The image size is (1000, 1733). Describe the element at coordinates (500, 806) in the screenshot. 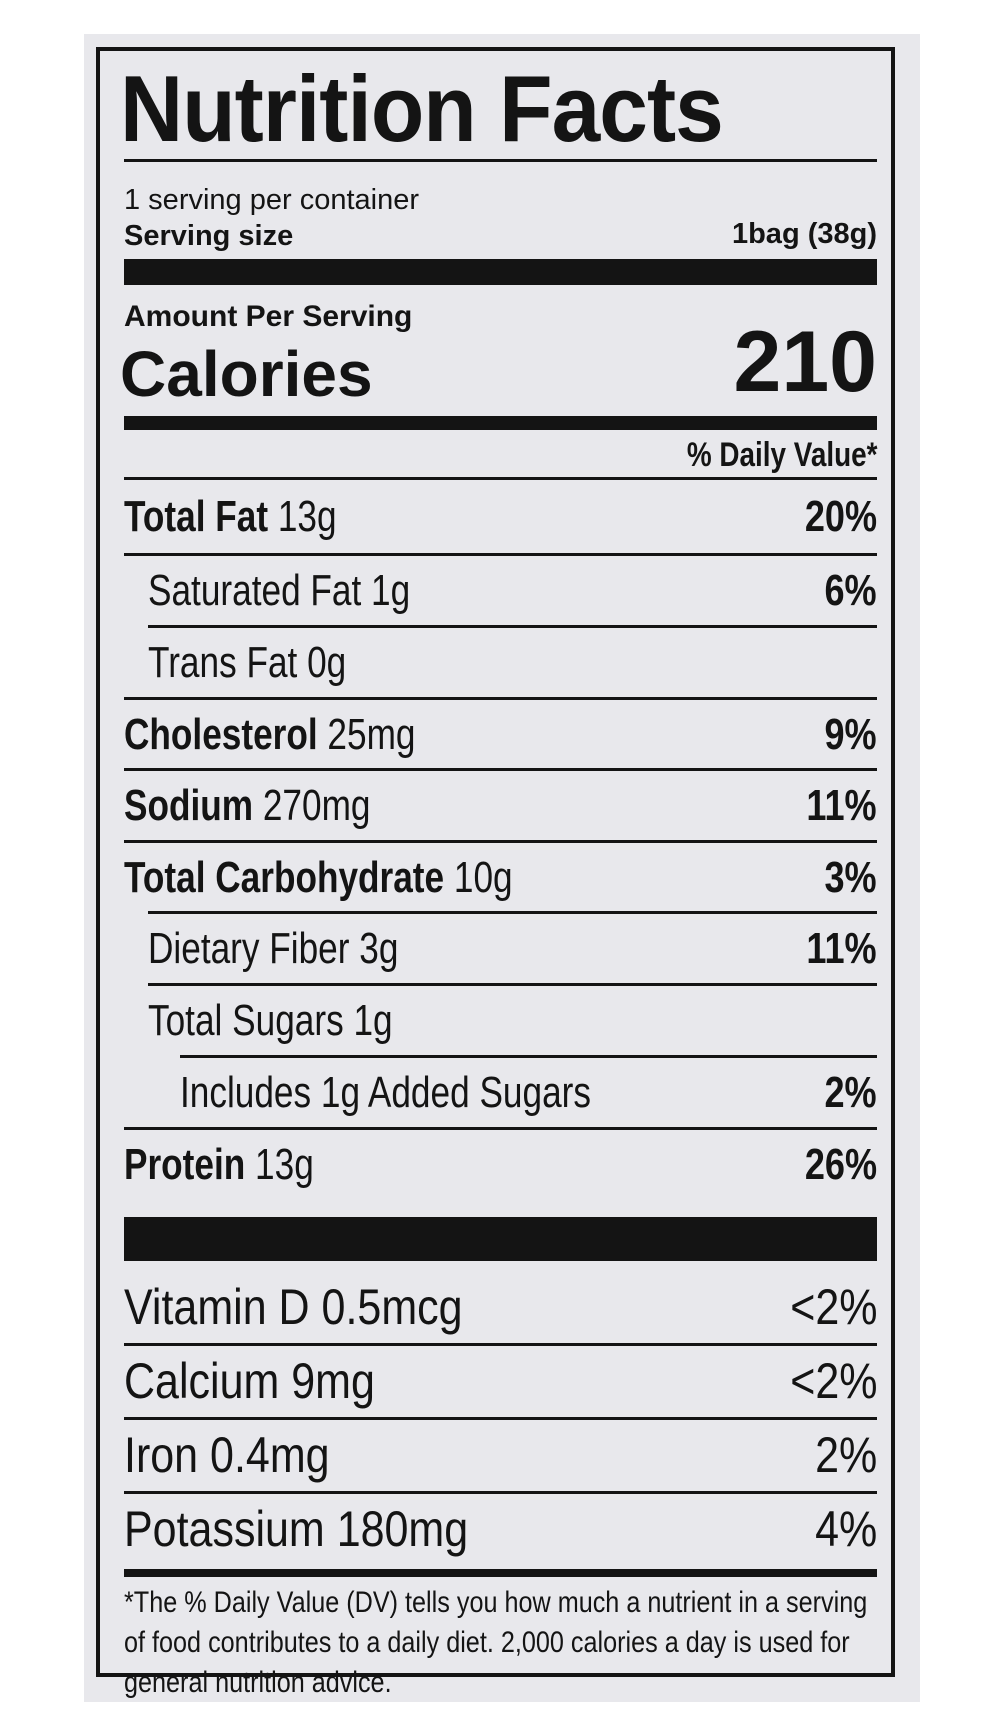

I see `nutrient-row-sodium: Sodium 270mg 11%` at that location.